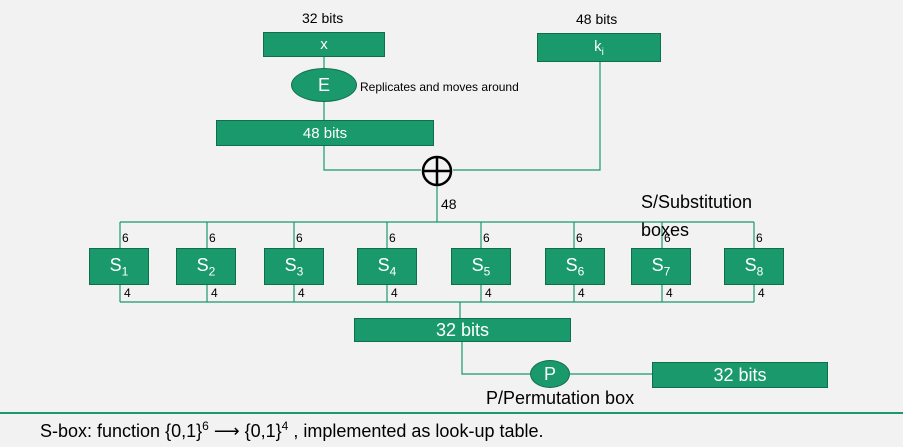  I want to click on output-box: 32 bits, so click(740, 375).